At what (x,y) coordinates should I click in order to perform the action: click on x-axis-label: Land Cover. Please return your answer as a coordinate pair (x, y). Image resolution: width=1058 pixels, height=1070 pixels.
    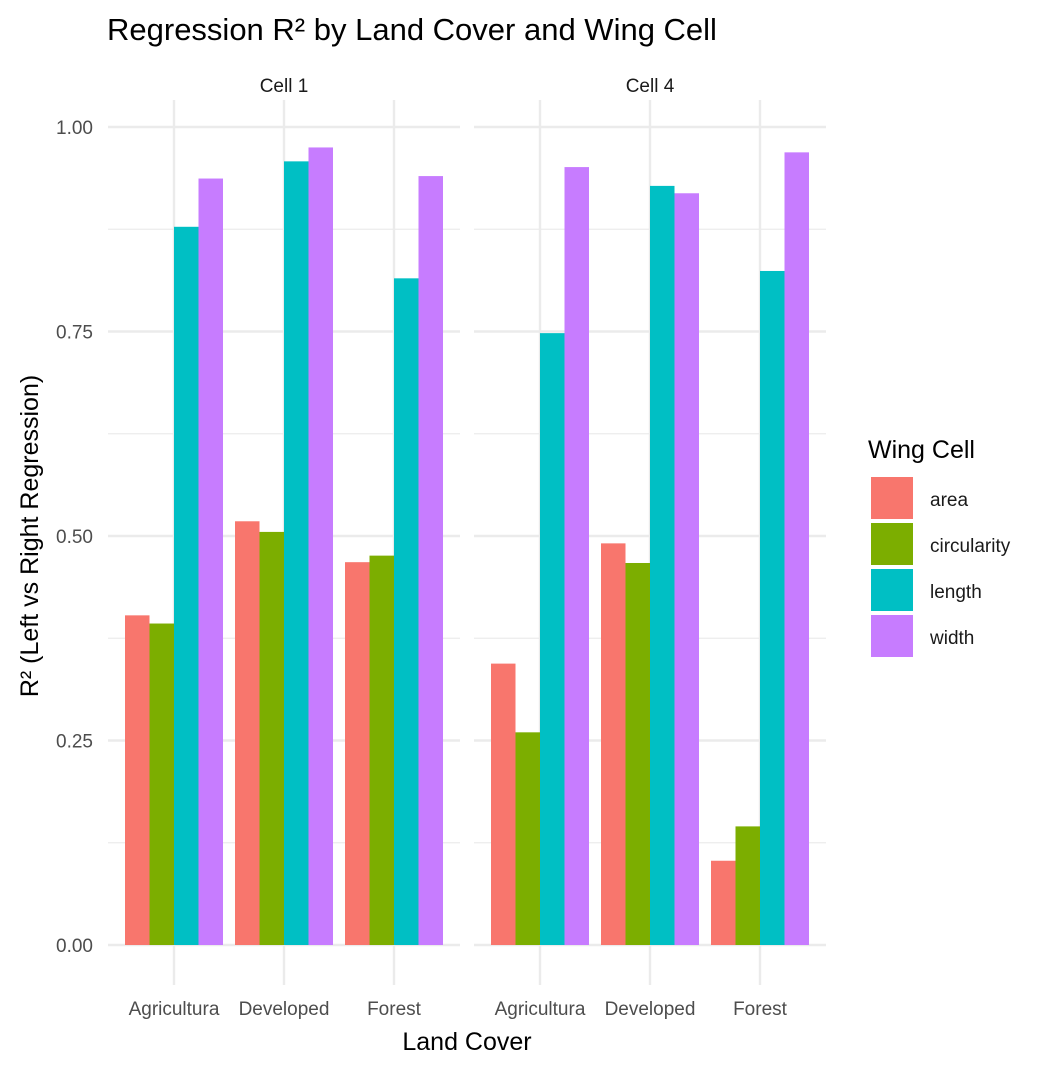
    Looking at the image, I should click on (466, 1042).